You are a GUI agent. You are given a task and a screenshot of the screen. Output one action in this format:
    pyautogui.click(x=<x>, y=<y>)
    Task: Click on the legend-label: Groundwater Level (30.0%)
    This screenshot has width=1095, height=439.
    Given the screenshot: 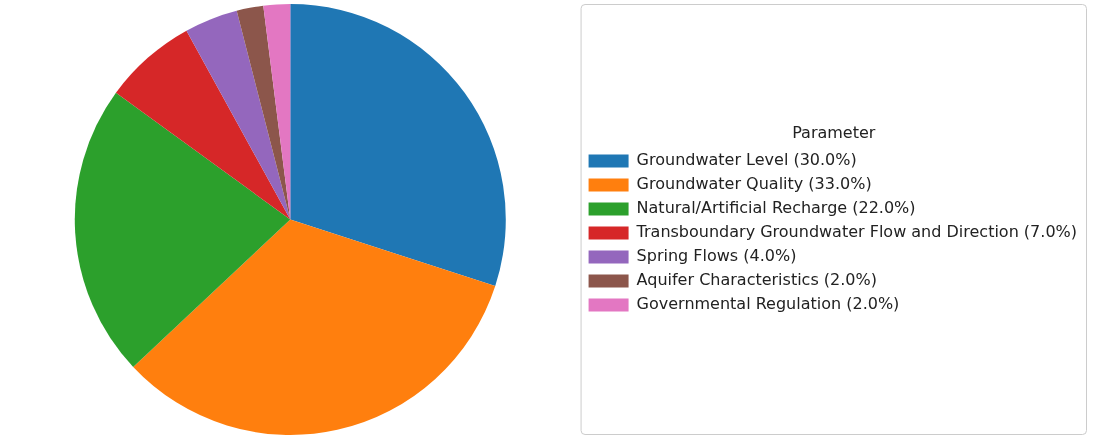 What is the action you would take?
    pyautogui.click(x=746, y=160)
    